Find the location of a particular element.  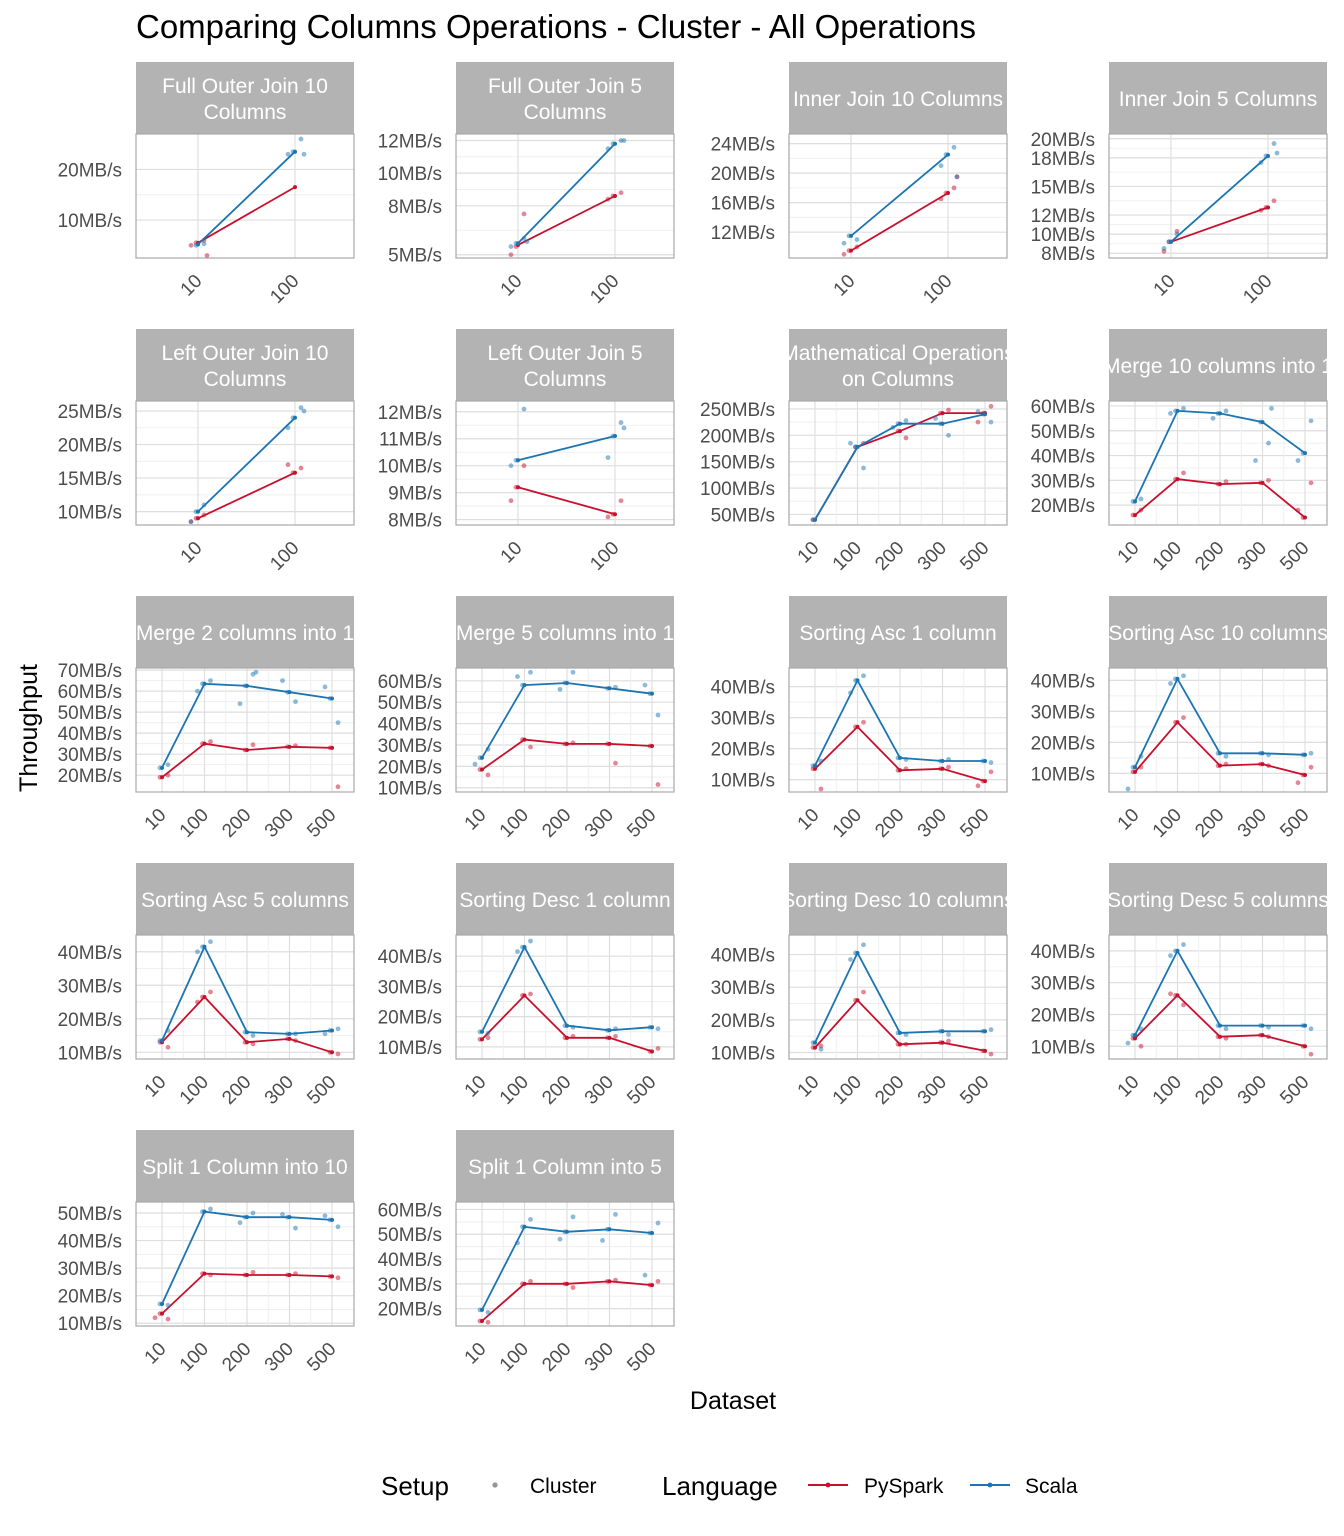

legend: Setup Cluster Language PySpark Scala is located at coordinates (729, 1486).